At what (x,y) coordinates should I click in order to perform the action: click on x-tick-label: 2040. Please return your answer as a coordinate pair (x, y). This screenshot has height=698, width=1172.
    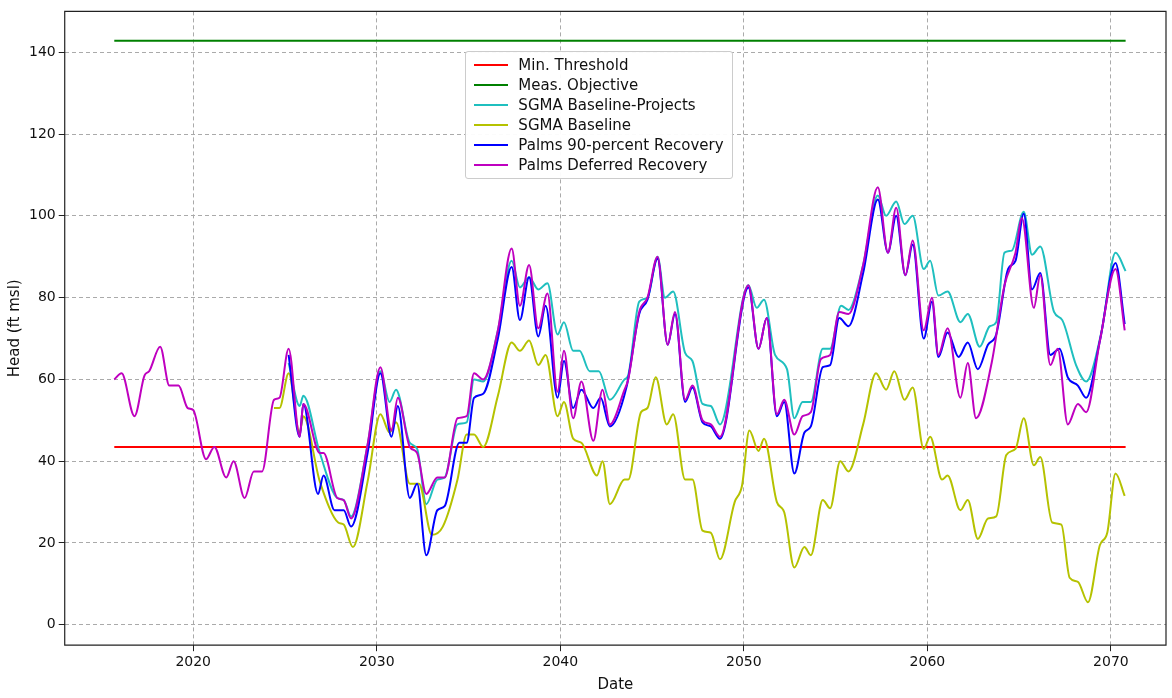
    Looking at the image, I should click on (560, 661).